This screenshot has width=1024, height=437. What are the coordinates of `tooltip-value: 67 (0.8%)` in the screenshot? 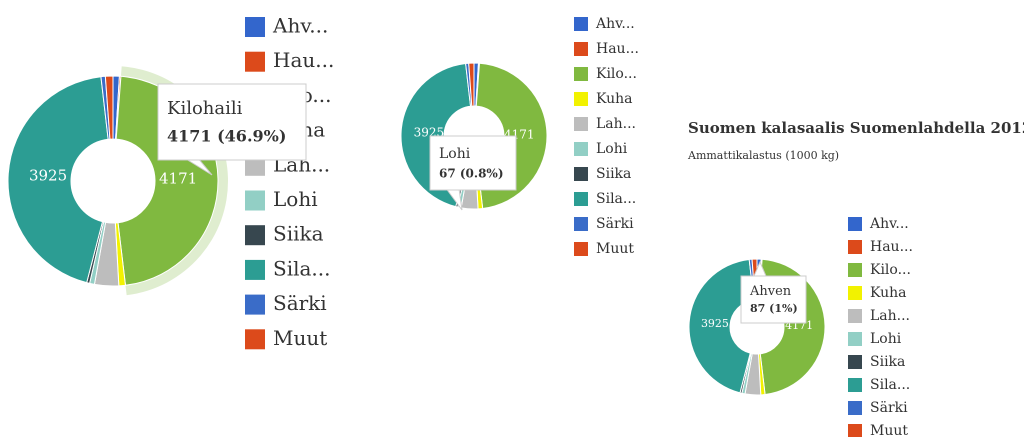 It's located at (471, 173).